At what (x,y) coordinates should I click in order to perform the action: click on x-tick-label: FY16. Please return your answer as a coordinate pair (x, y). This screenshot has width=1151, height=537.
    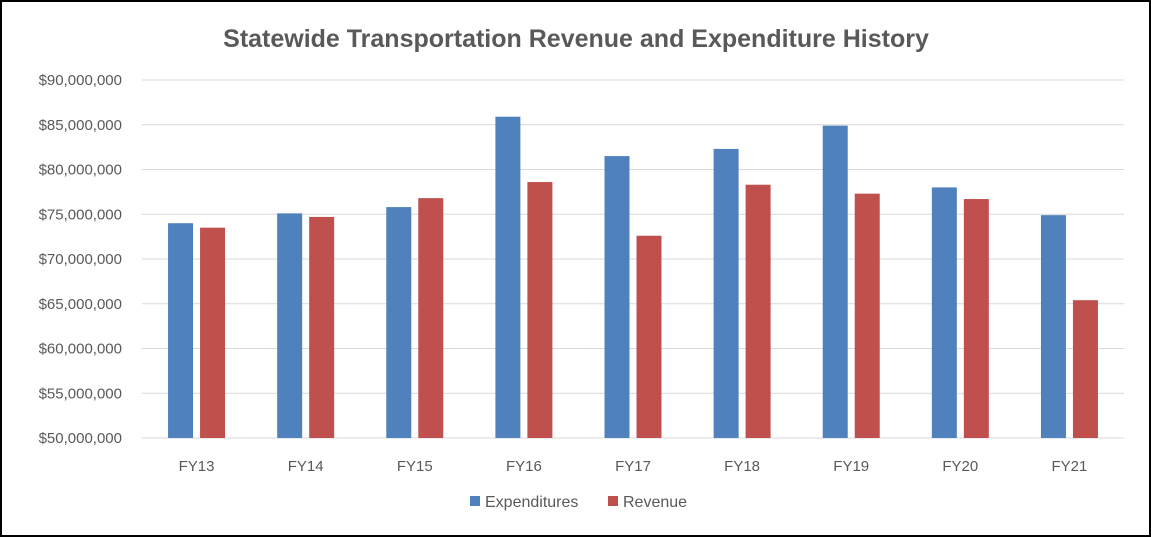
    Looking at the image, I should click on (524, 466).